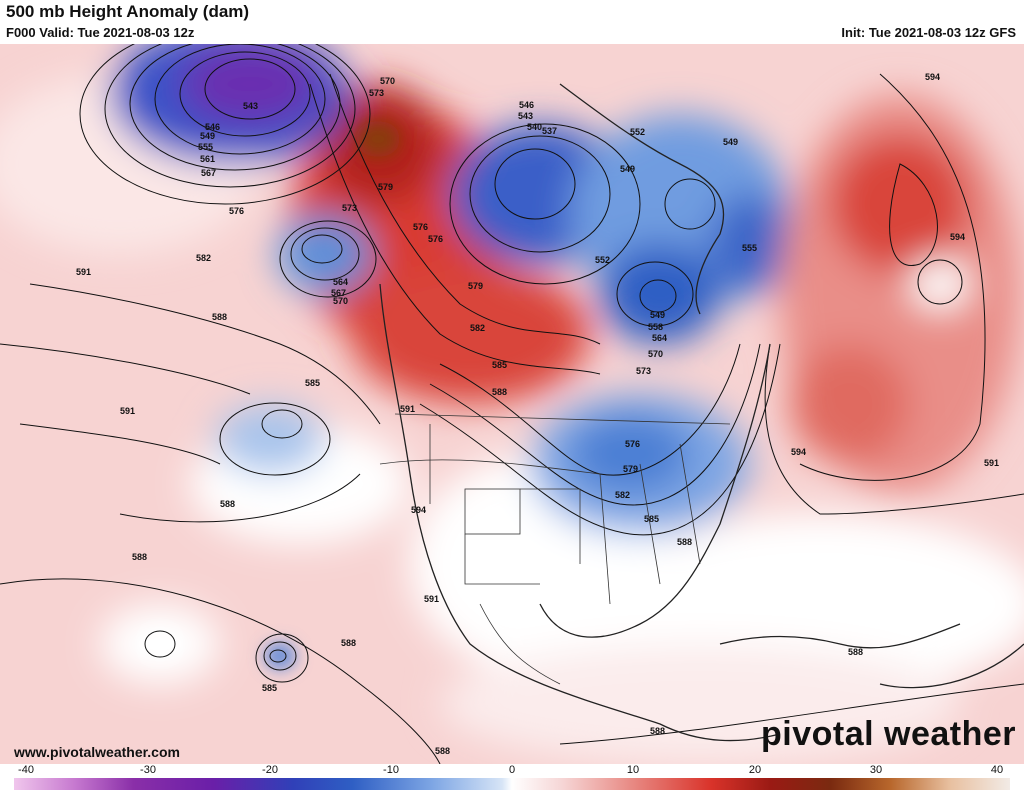 The image size is (1024, 791). What do you see at coordinates (633, 770) in the screenshot?
I see `colorbar-tick: 10` at bounding box center [633, 770].